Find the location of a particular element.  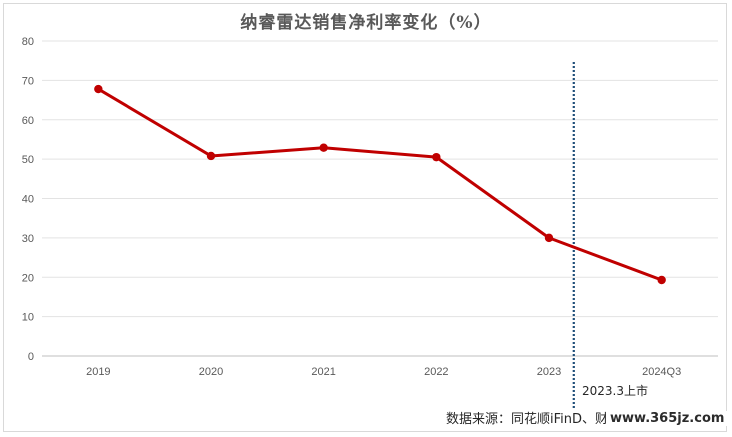

y-tick-label: 10 is located at coordinates (28, 318).